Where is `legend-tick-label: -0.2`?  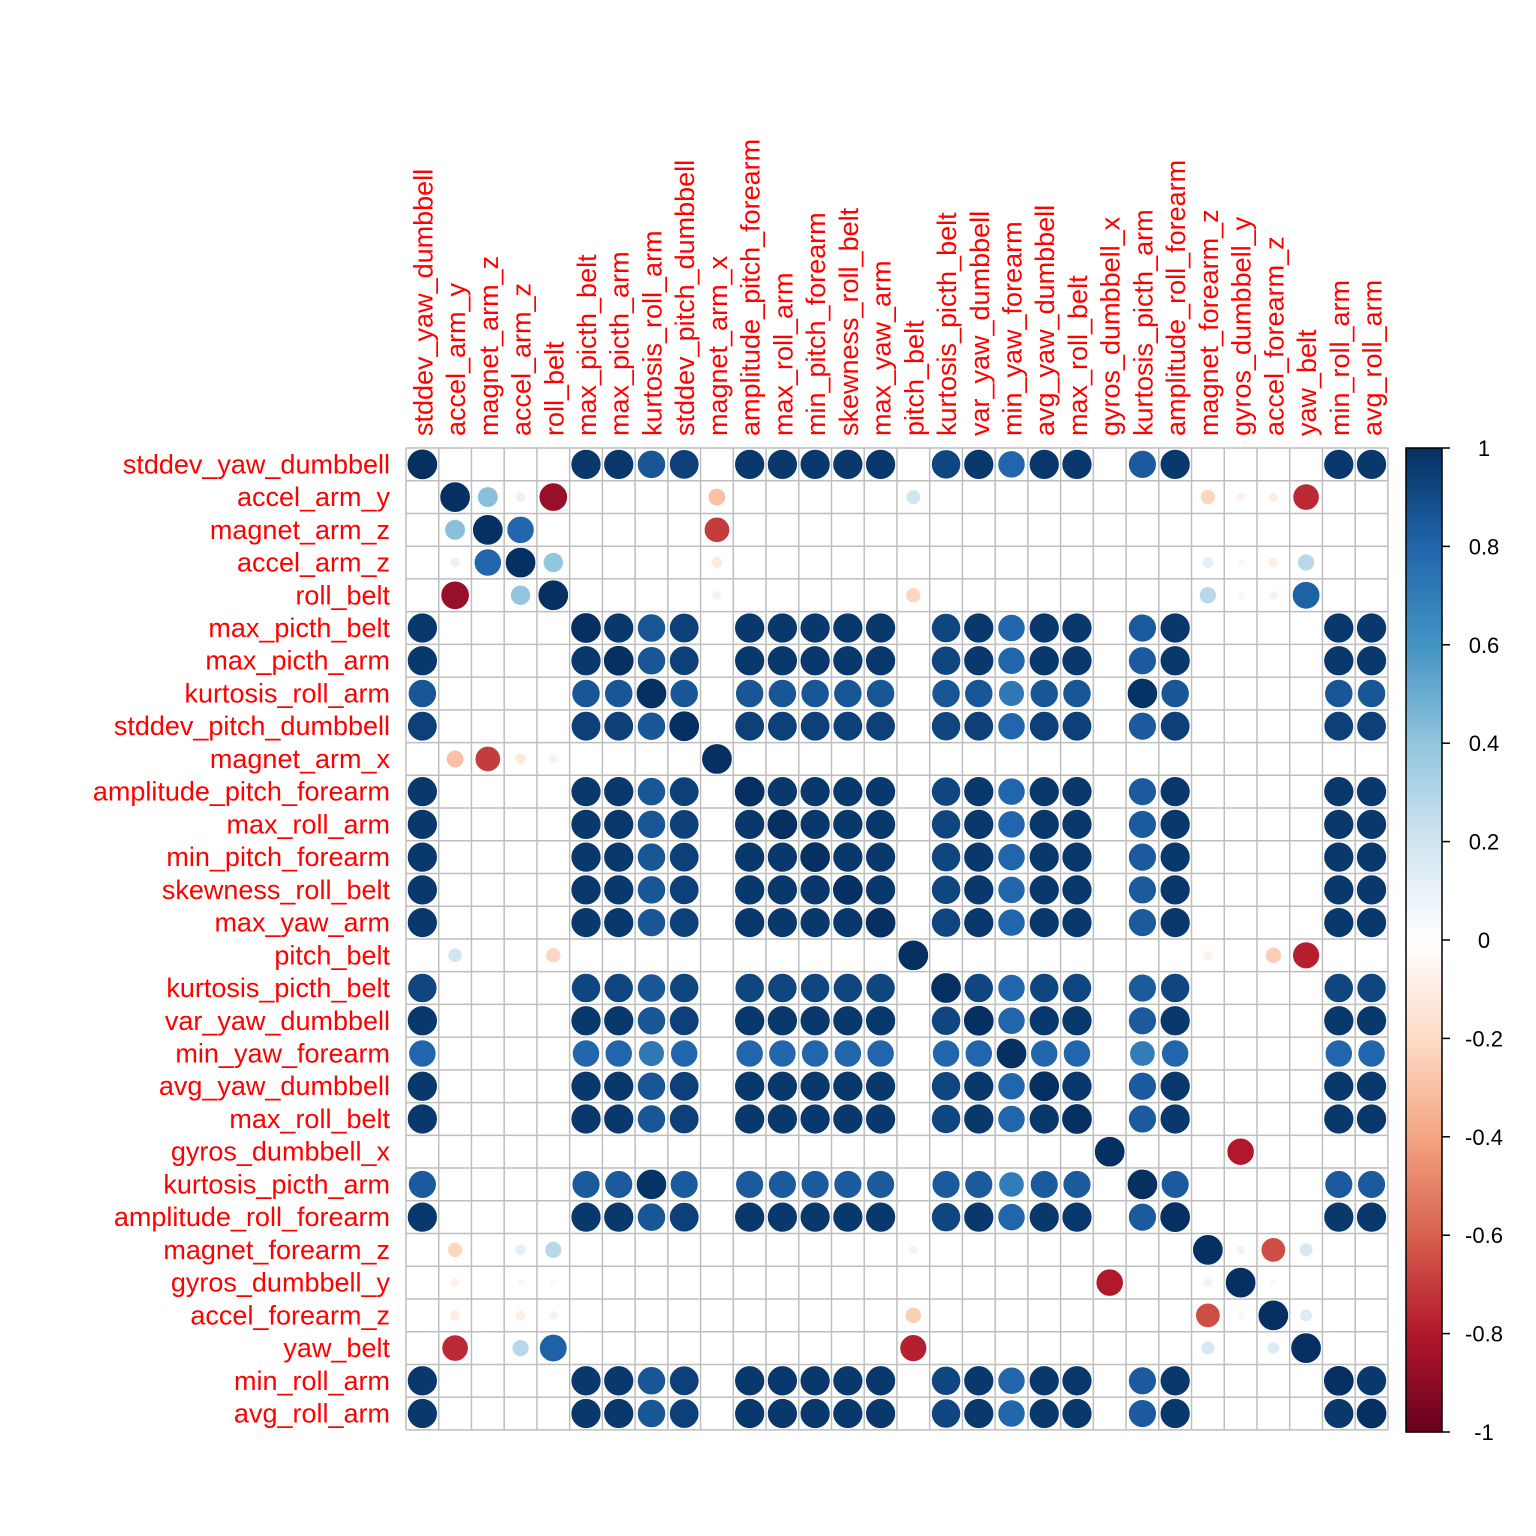
legend-tick-label: -0.2 is located at coordinates (1484, 1038).